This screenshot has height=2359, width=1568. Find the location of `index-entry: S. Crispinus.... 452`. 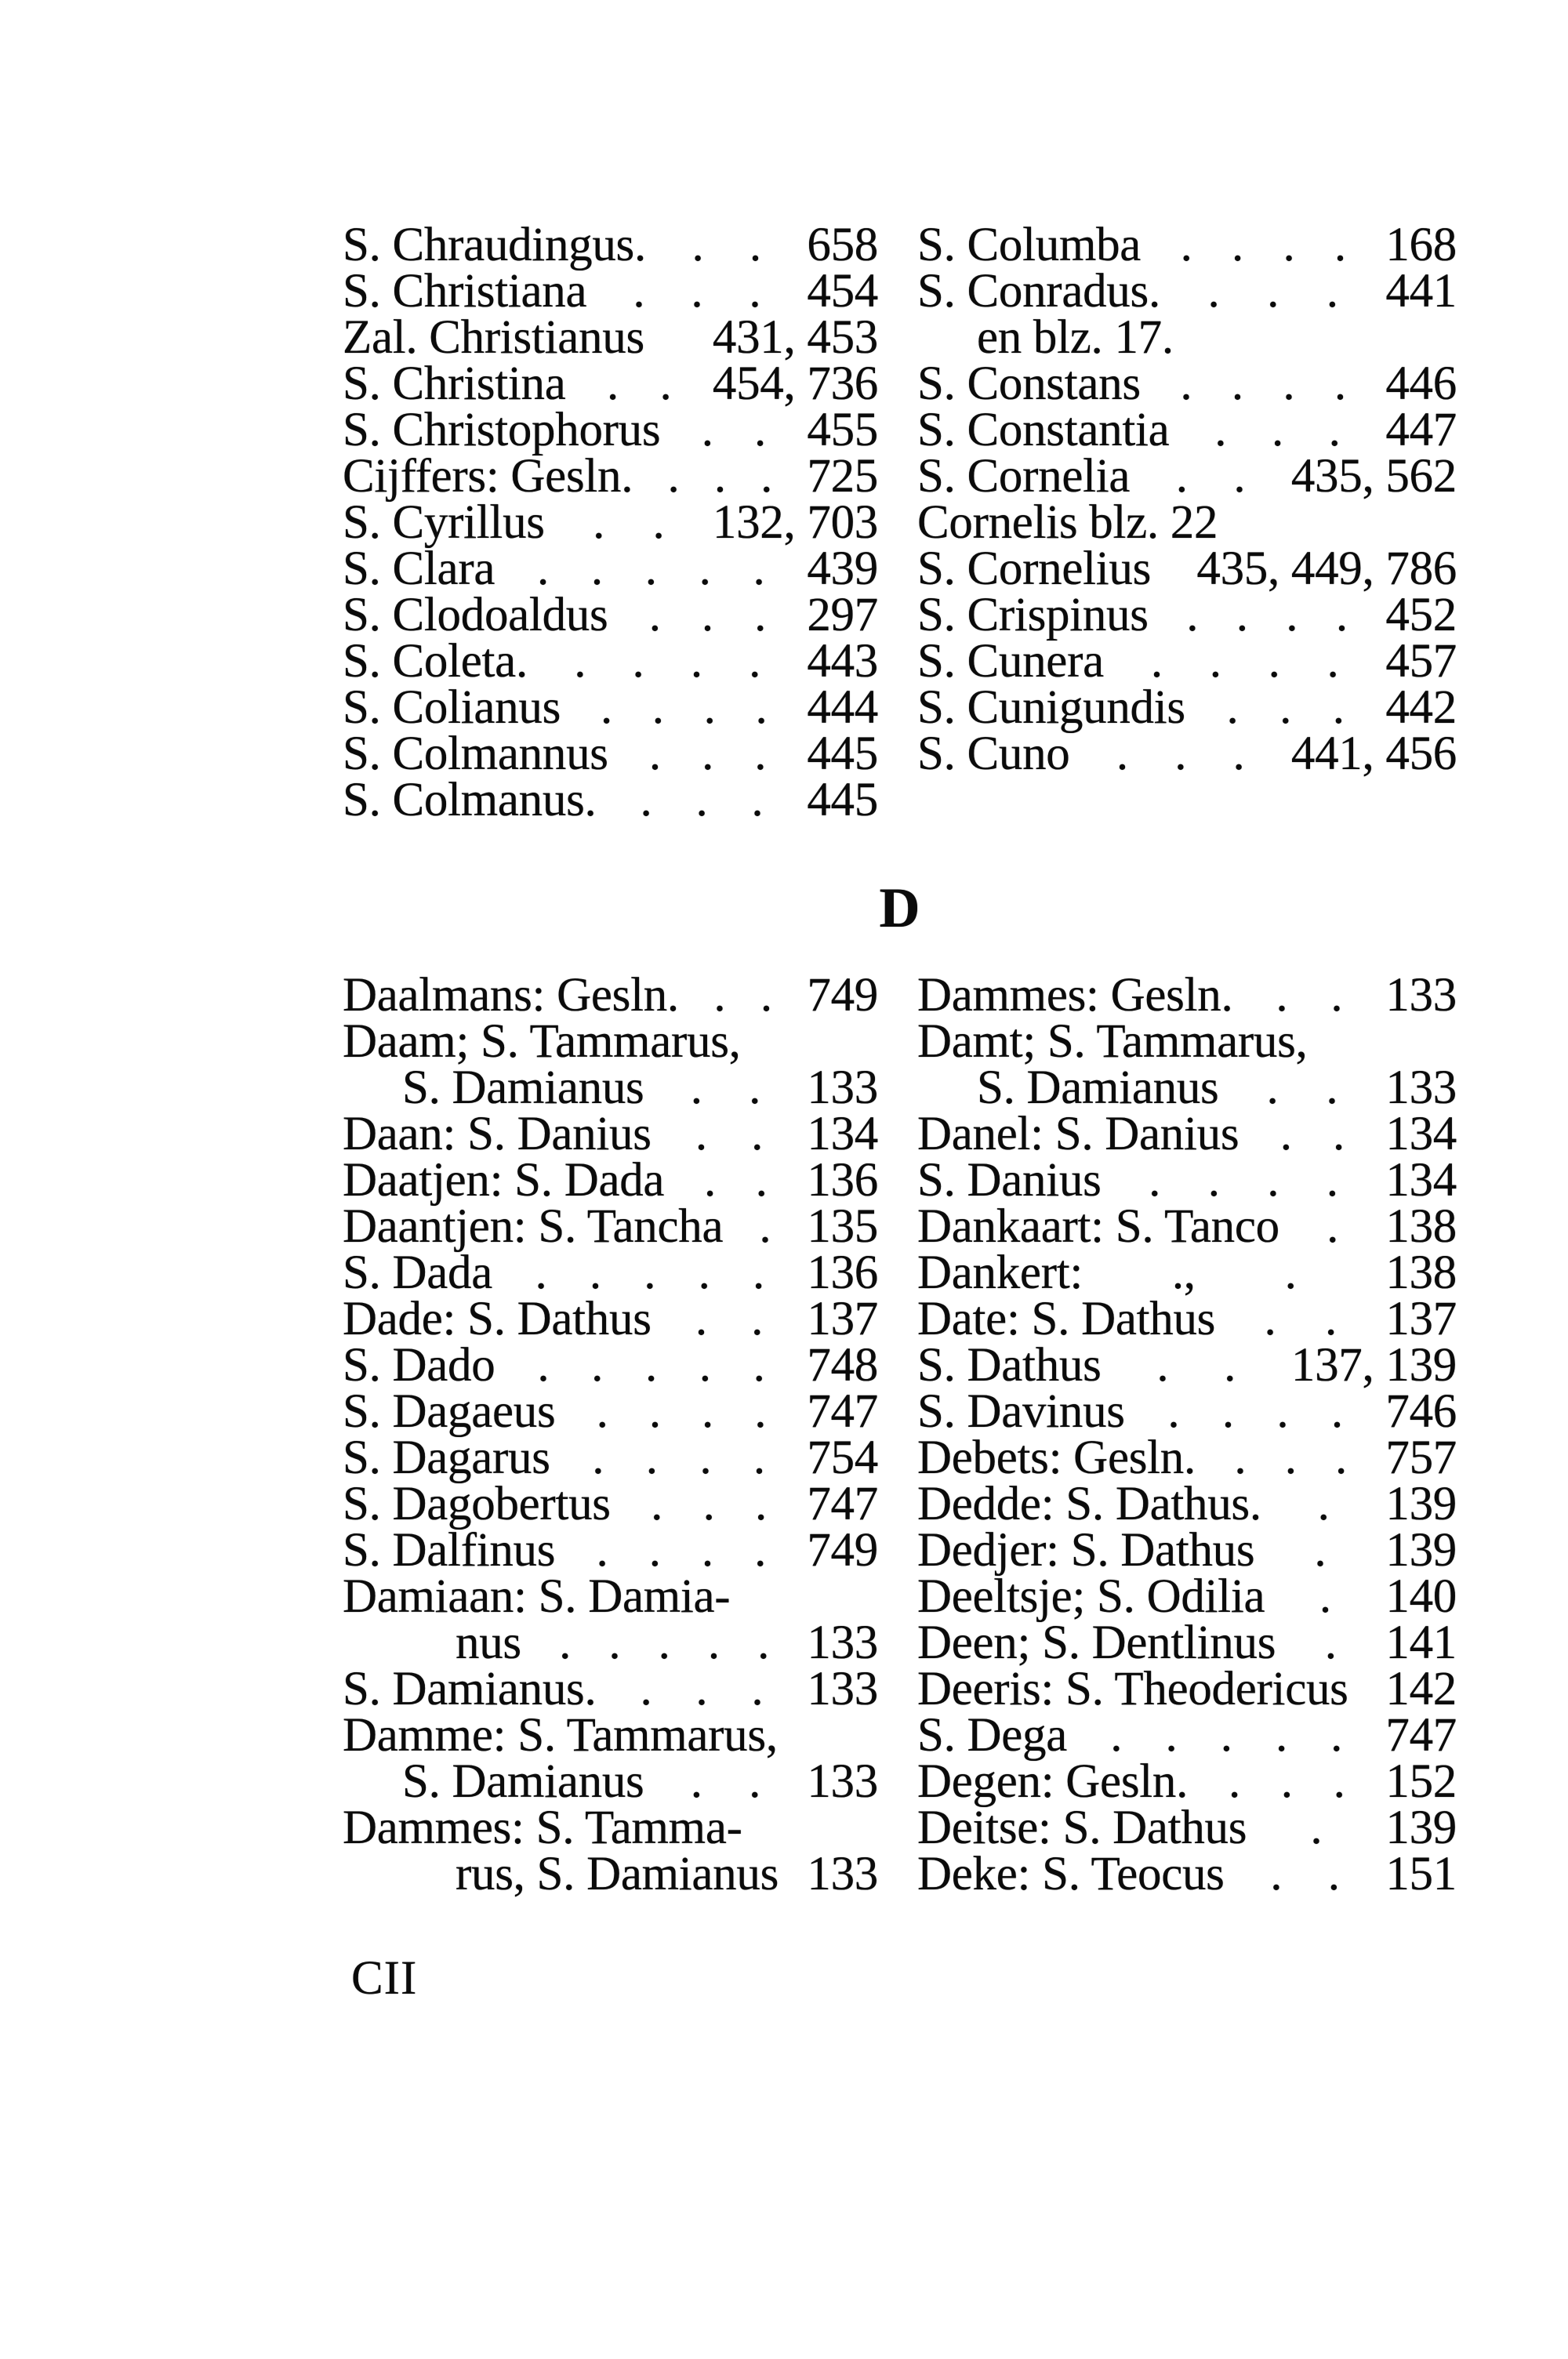

index-entry: S. Crispinus.... 452 is located at coordinates (1187, 615).